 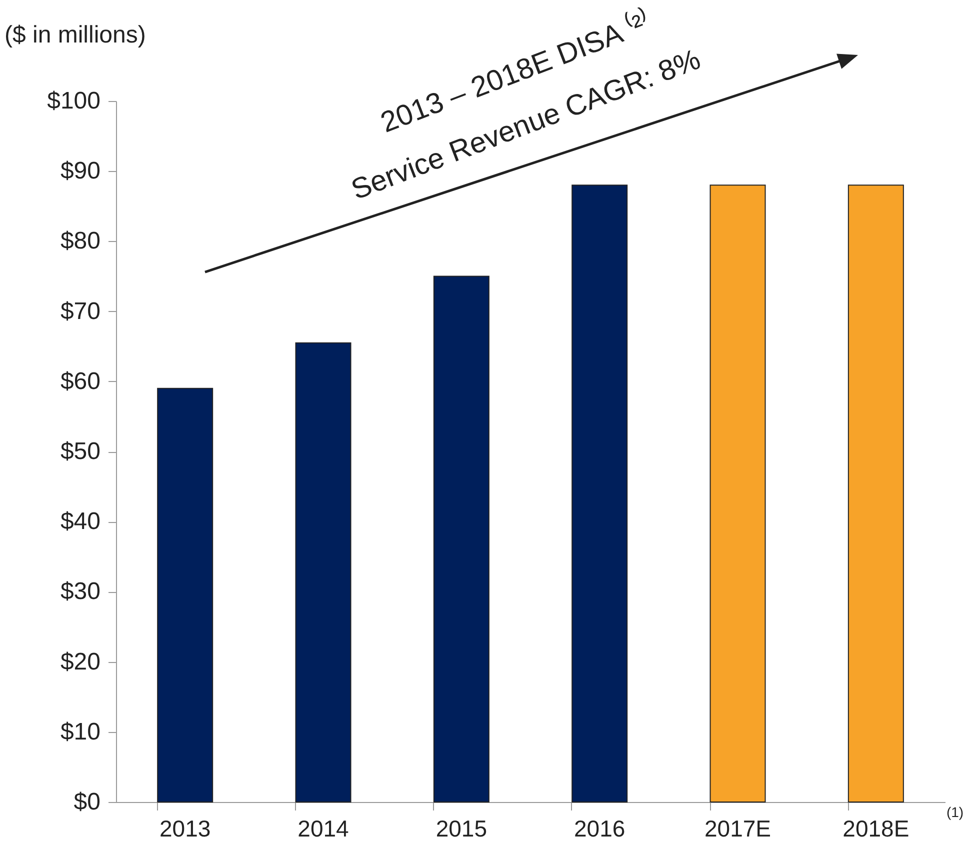 What do you see at coordinates (600, 829) in the screenshot?
I see `x-tick-label: 2016` at bounding box center [600, 829].